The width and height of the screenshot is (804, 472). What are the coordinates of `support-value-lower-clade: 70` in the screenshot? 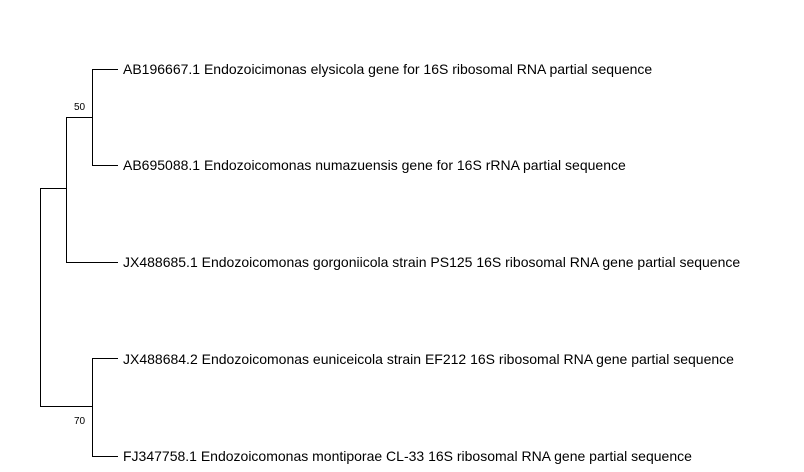 It's located at (80, 421).